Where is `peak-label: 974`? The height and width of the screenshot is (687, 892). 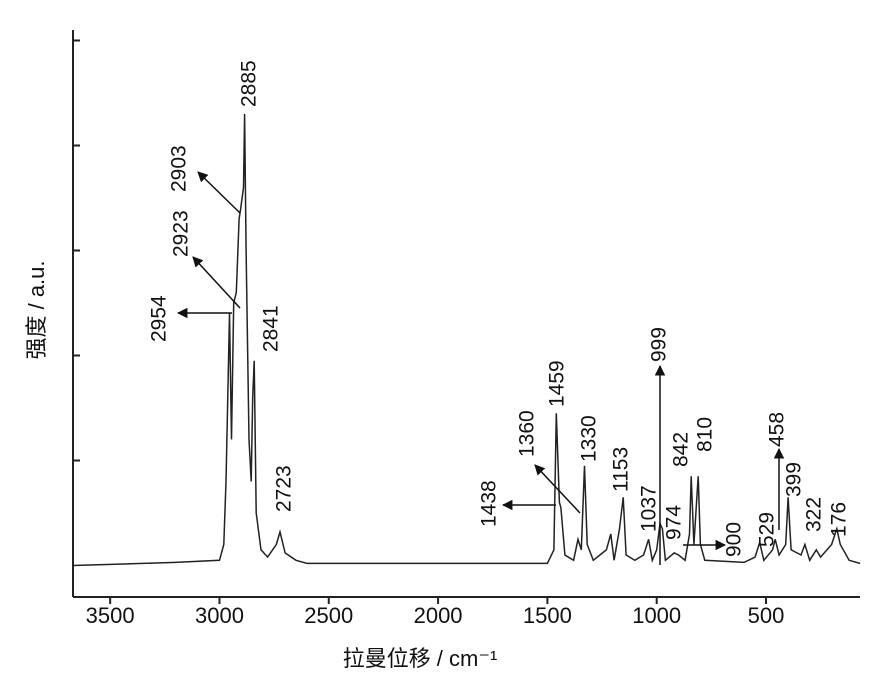
peak-label: 974 is located at coordinates (674, 522).